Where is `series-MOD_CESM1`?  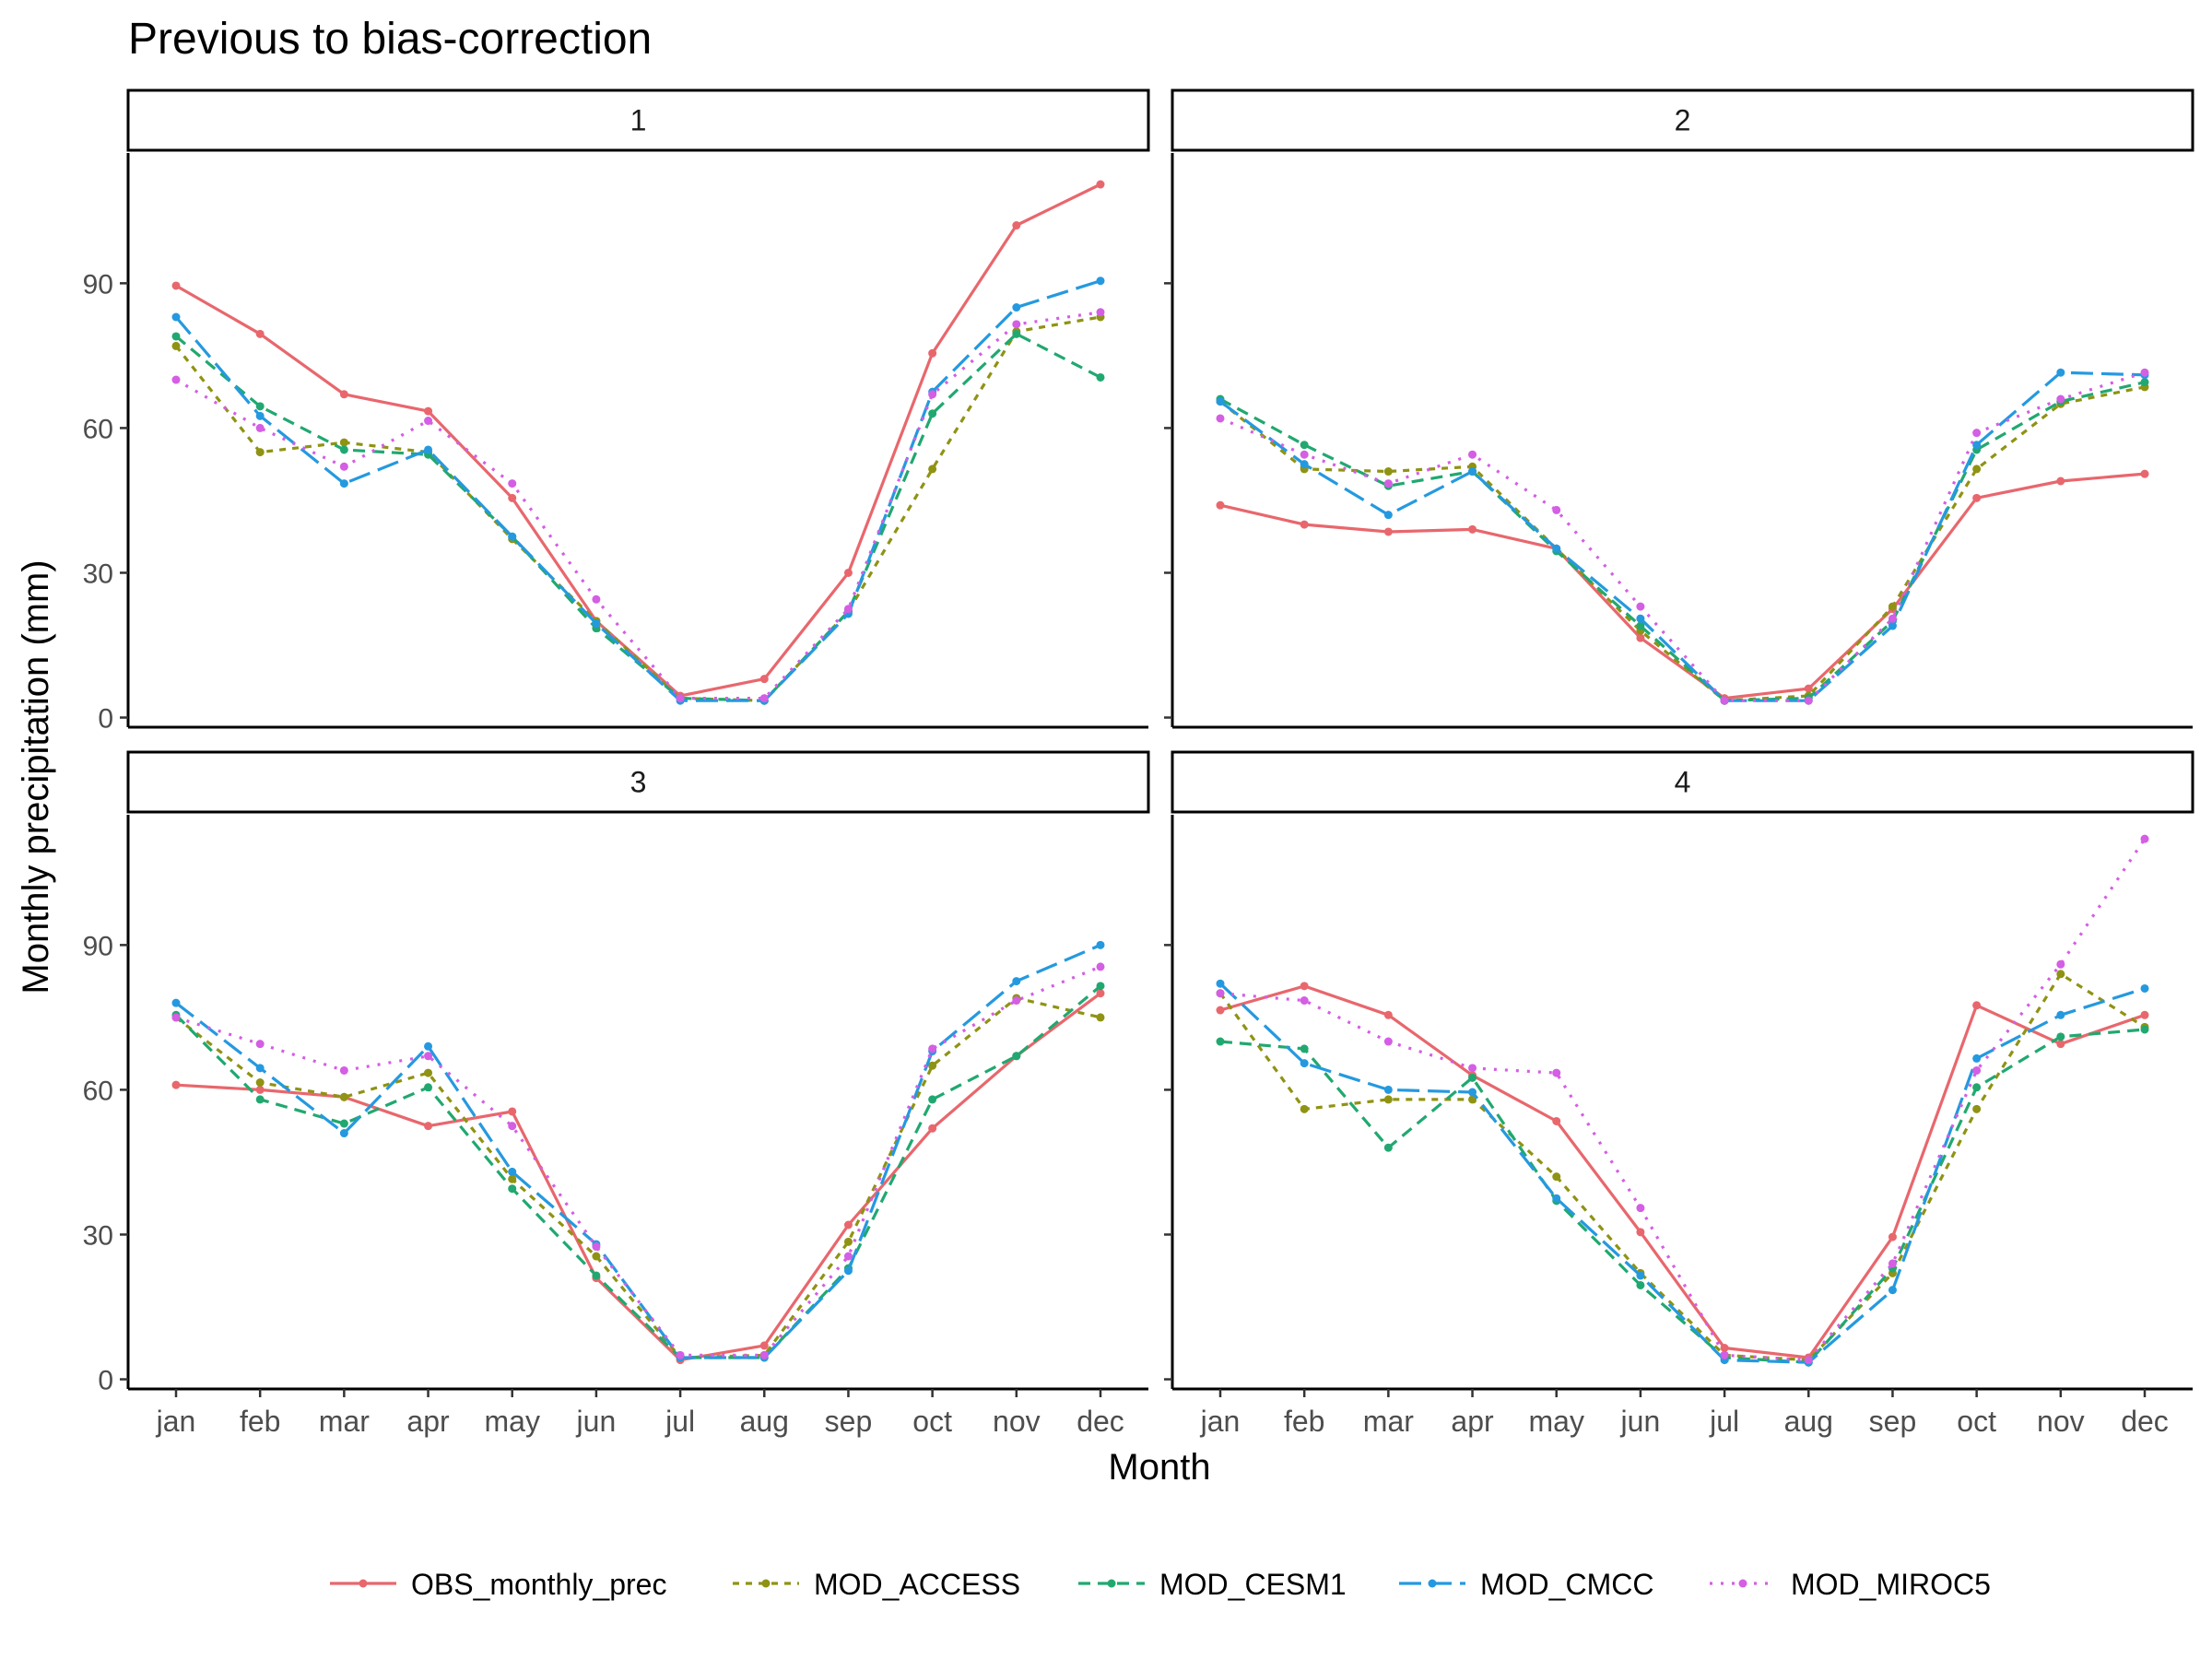
series-MOD_CESM1 is located at coordinates (1682, 541).